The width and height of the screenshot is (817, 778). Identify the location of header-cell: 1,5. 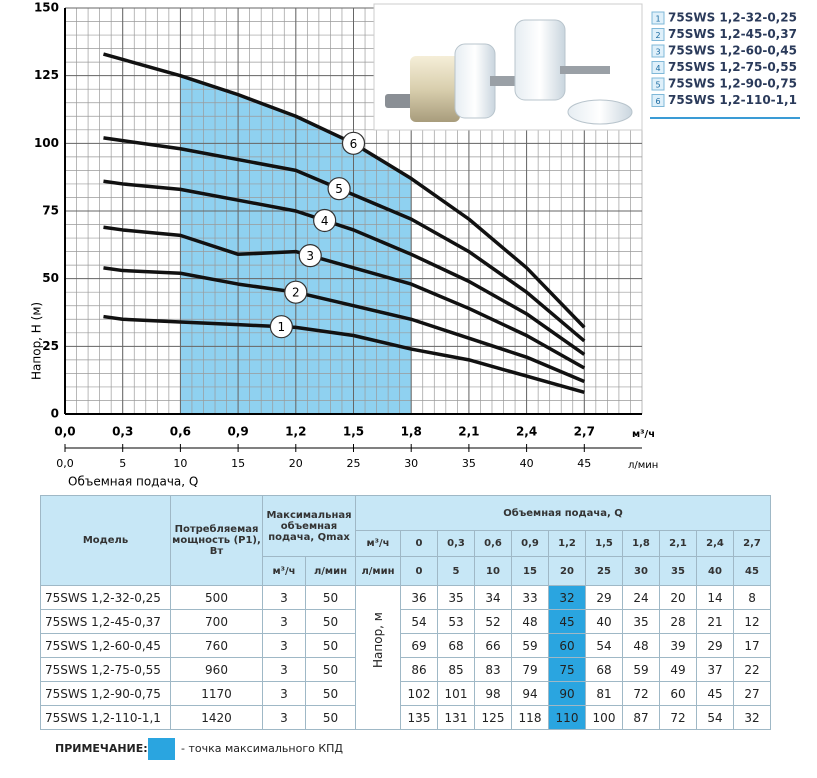
(604, 543).